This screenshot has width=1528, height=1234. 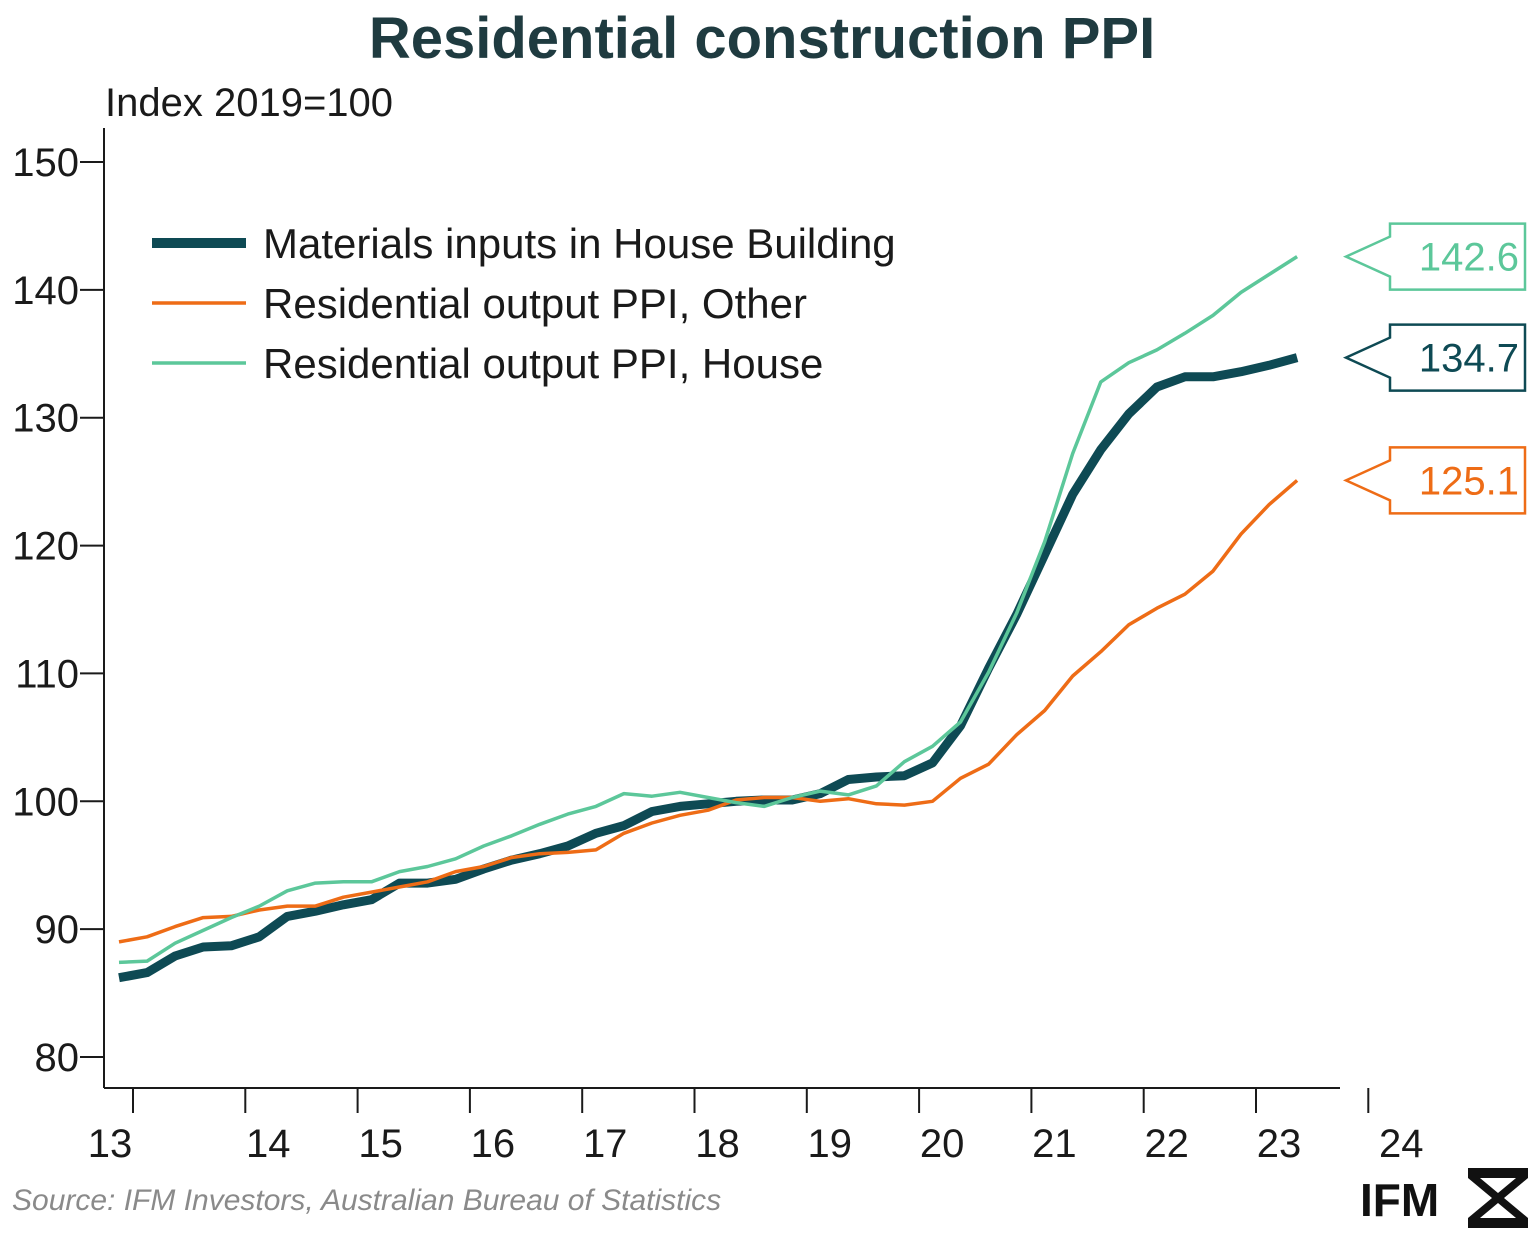 I want to click on x-tick-label: 14, so click(x=268, y=1144).